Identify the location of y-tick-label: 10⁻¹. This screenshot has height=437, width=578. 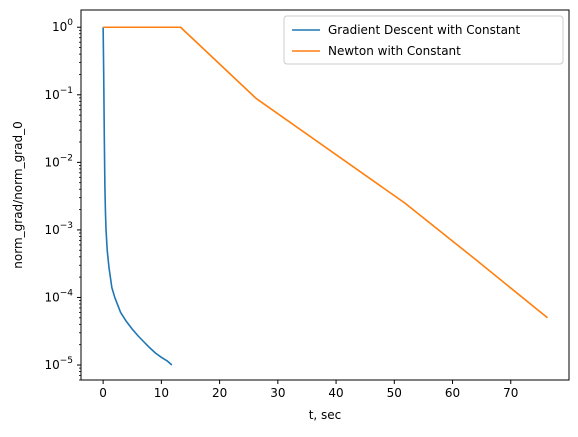
(58, 94).